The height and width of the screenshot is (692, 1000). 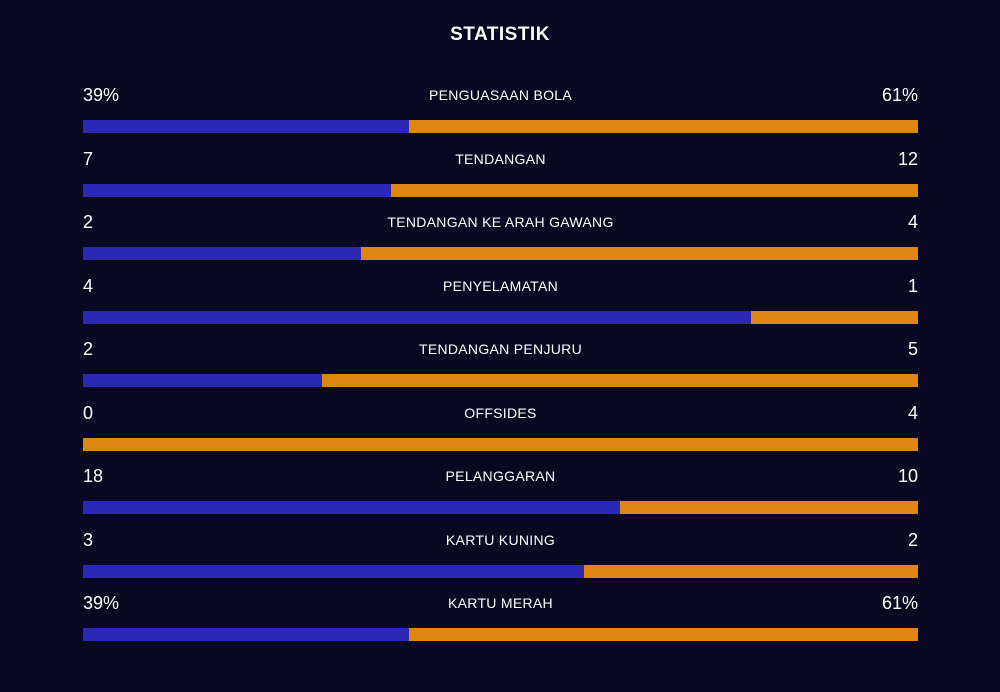 What do you see at coordinates (912, 539) in the screenshot?
I see `away-value: 2` at bounding box center [912, 539].